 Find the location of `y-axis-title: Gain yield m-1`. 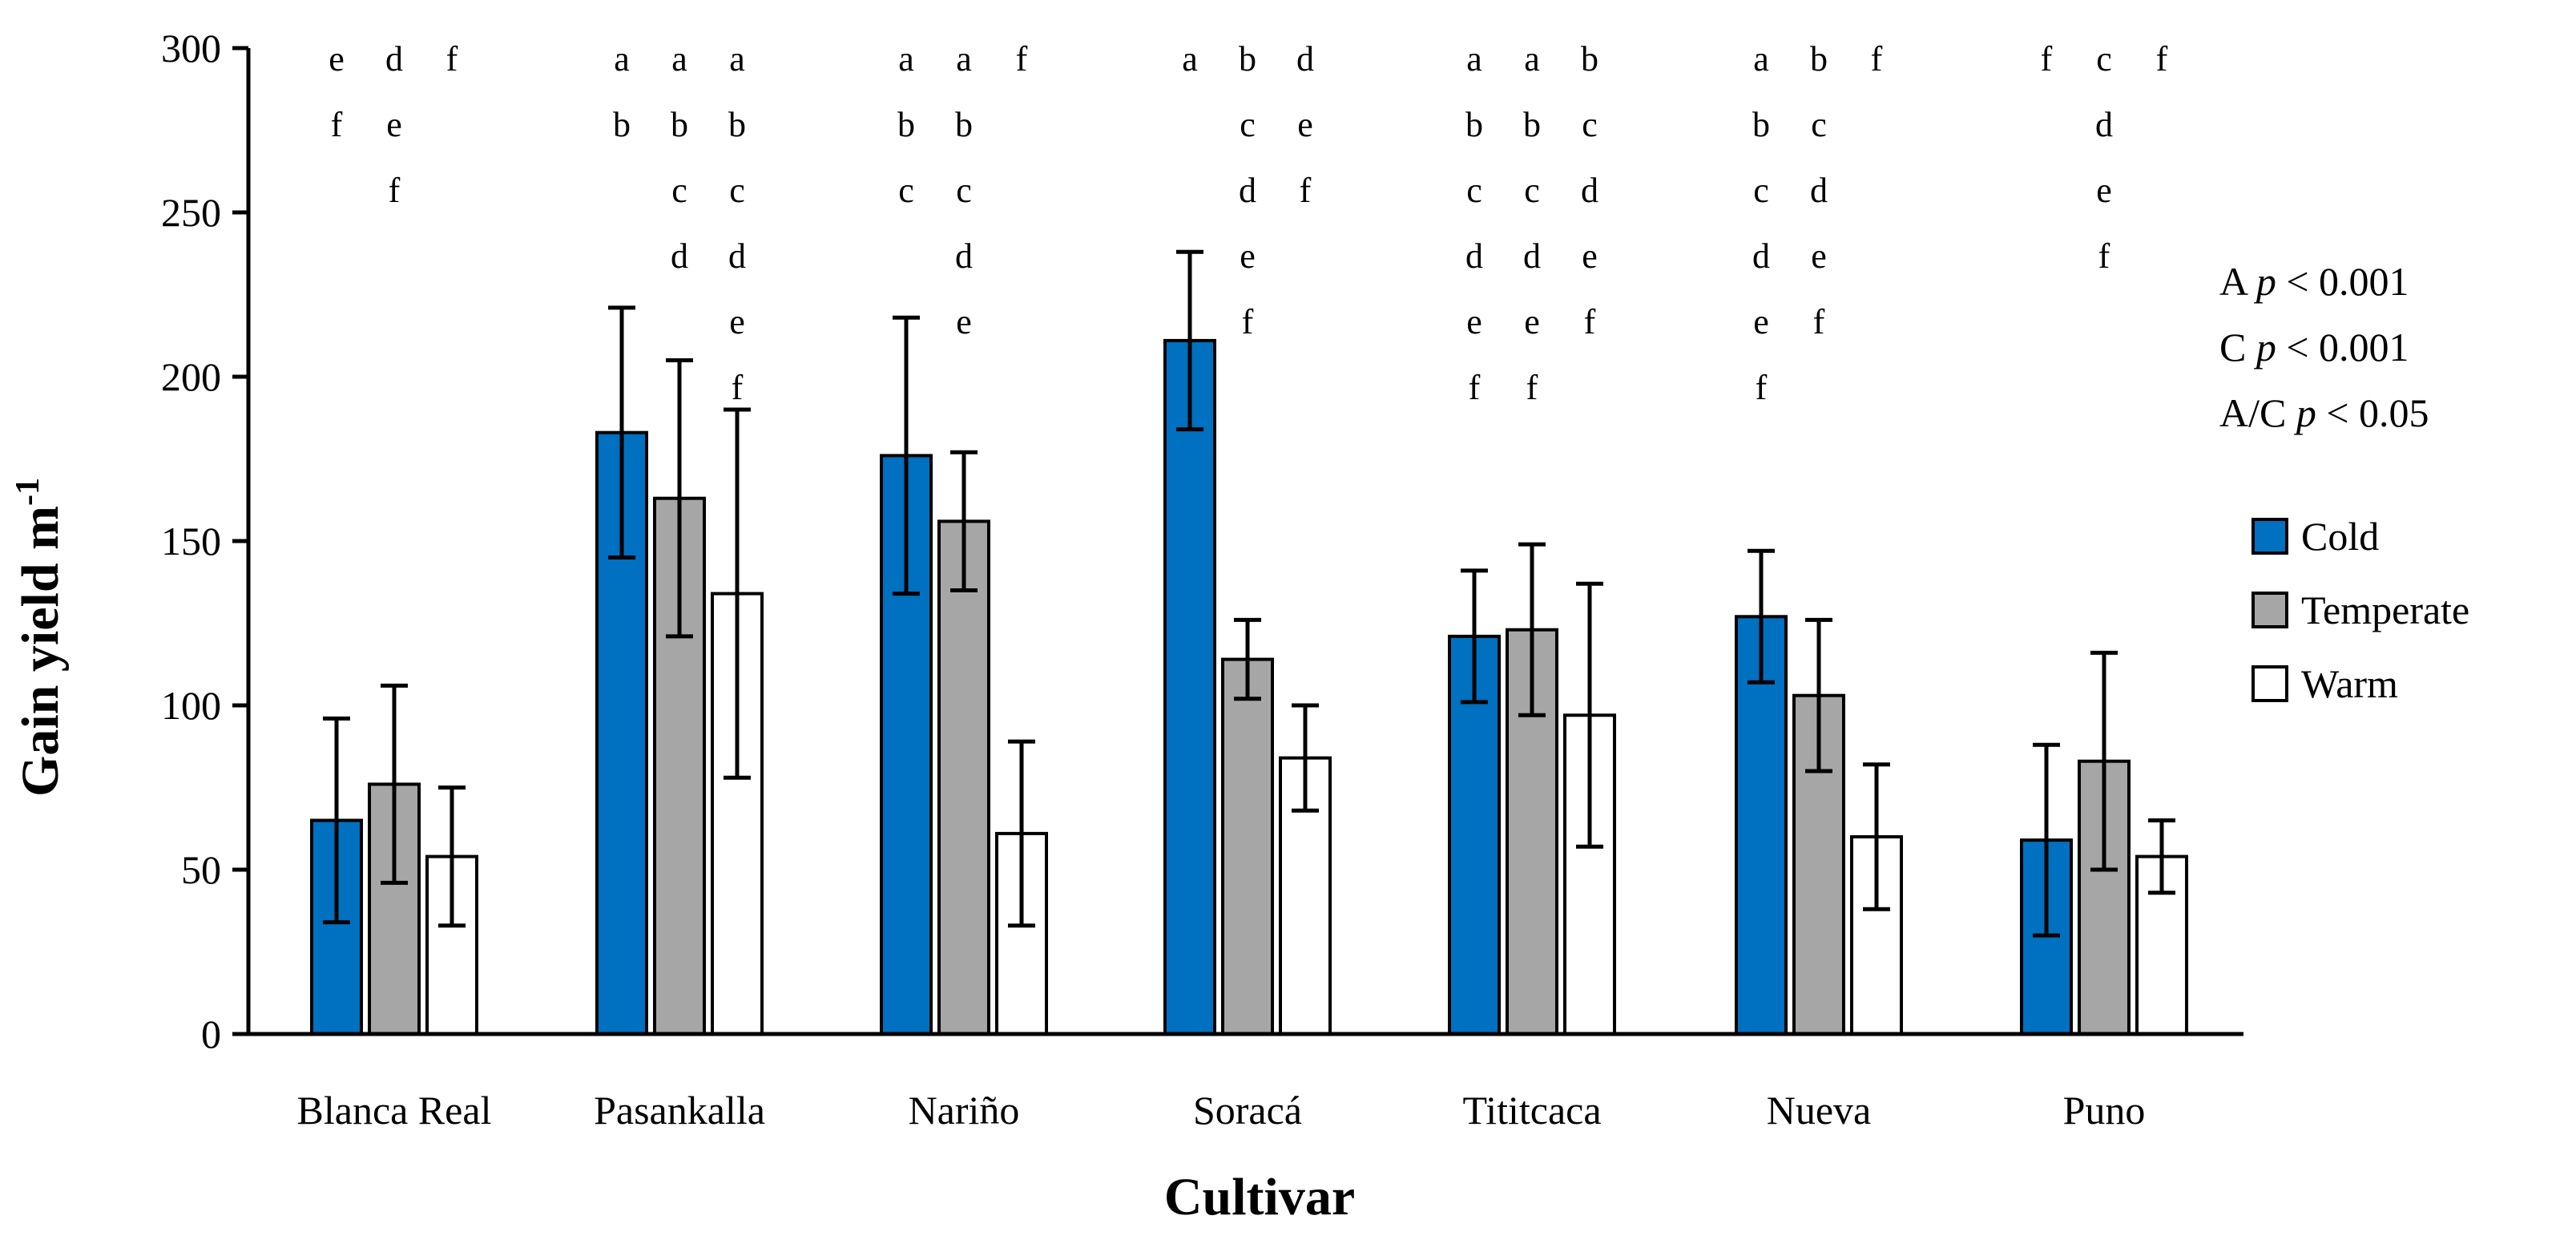

y-axis-title: Gain yield m-1 is located at coordinates (40, 637).